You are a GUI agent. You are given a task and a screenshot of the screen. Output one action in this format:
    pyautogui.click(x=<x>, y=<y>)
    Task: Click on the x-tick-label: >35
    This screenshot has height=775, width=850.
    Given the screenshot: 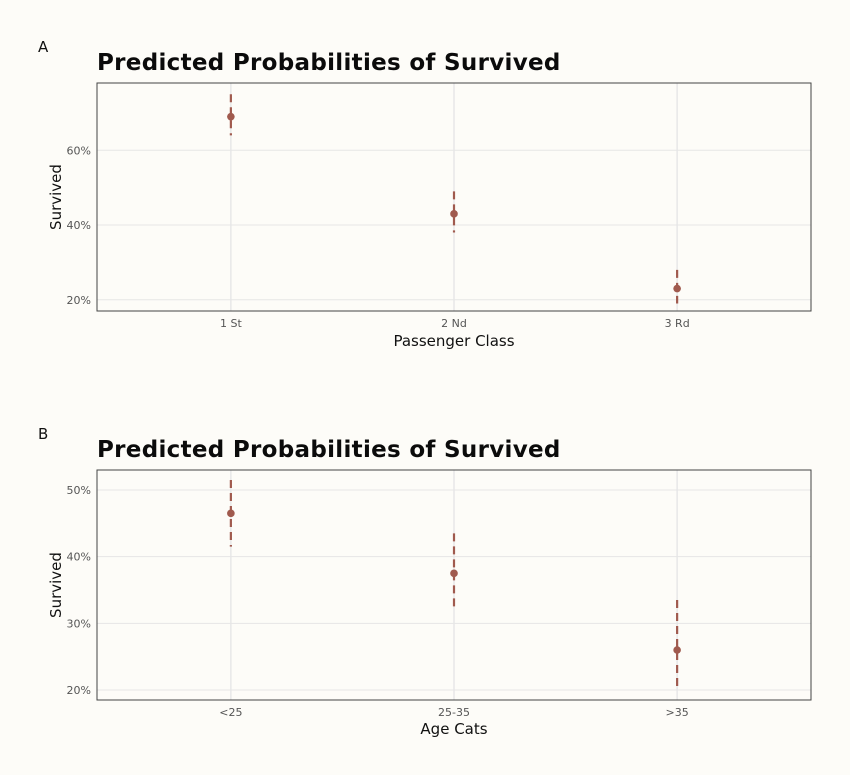 What is the action you would take?
    pyautogui.click(x=677, y=712)
    